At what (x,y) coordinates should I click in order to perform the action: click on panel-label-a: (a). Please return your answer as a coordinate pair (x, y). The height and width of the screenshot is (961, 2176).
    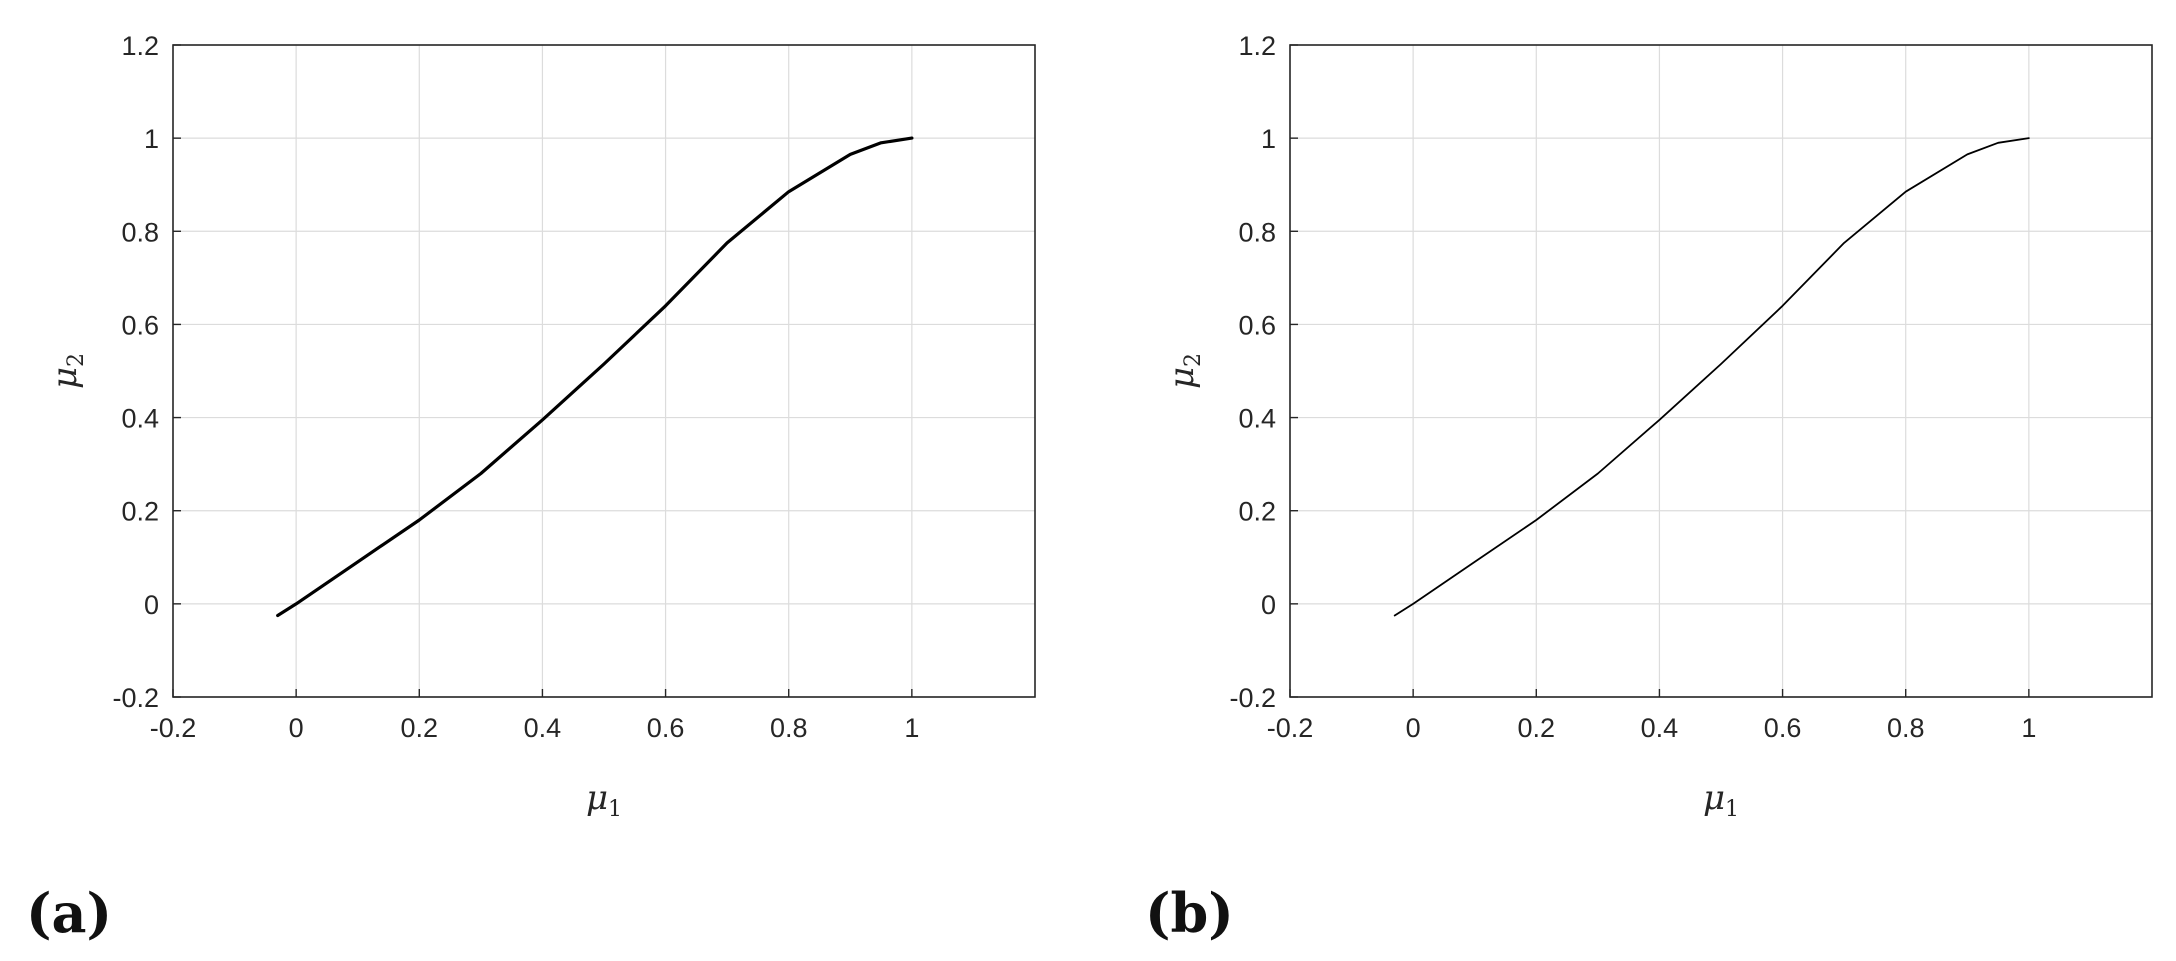
    Looking at the image, I should click on (69, 913).